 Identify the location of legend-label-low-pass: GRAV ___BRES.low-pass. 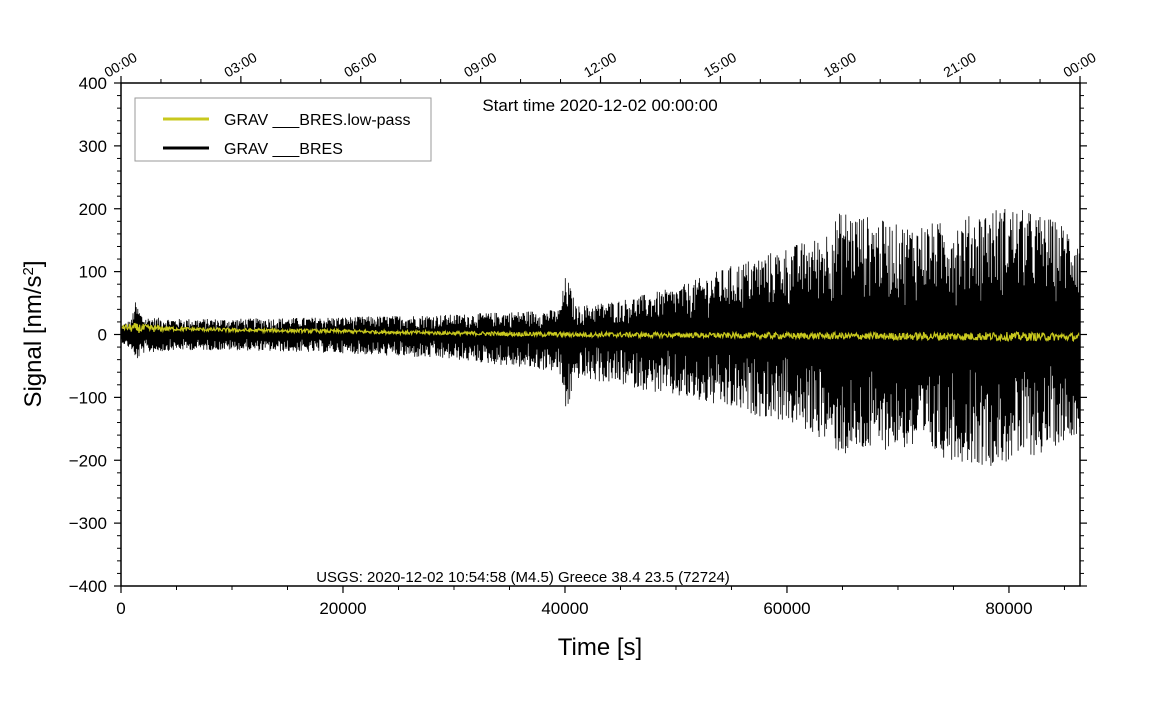
(317, 120).